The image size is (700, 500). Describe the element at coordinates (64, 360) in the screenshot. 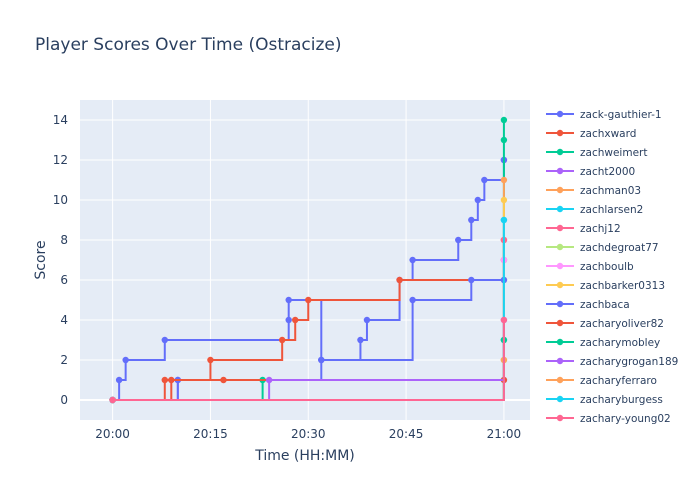

I see `y-tick-label: 2` at that location.